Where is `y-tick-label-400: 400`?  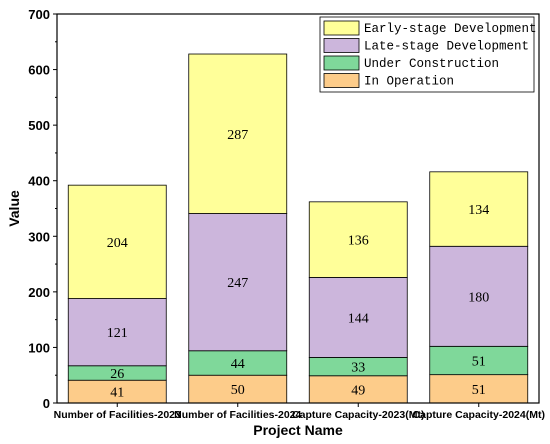 y-tick-label-400: 400 is located at coordinates (39, 181).